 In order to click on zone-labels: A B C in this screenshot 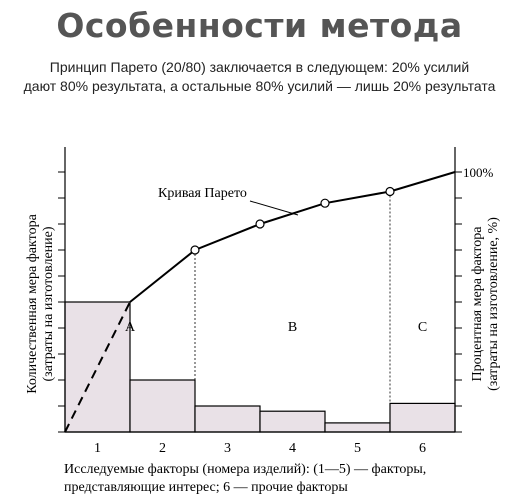, I will do `click(276, 327)`.